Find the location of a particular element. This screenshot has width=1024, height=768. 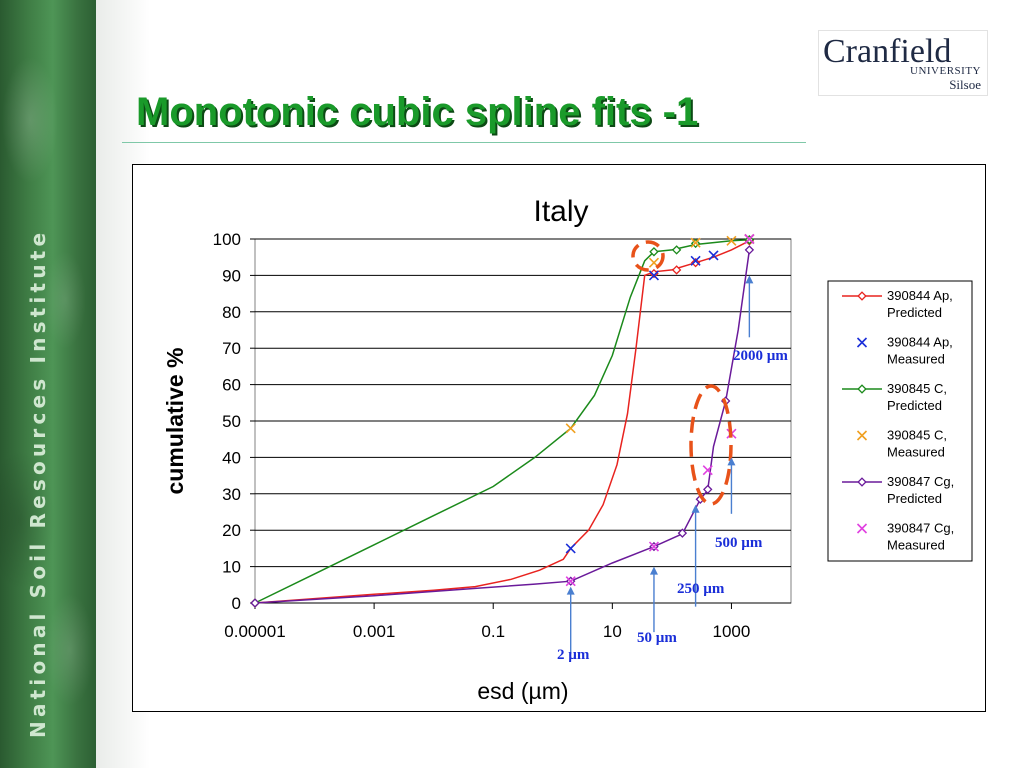

y-tick-label: 50 is located at coordinates (231, 421).